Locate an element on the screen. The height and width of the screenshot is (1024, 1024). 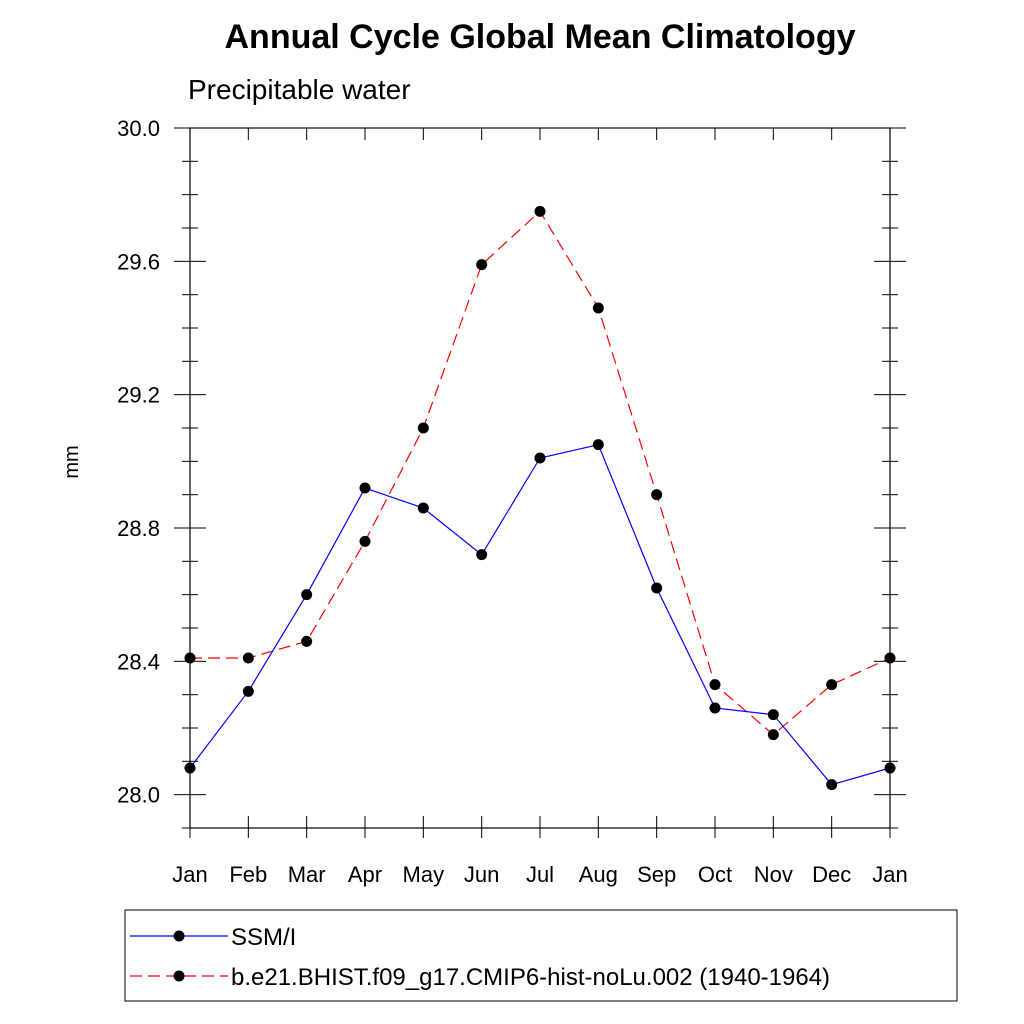
x-tick-label: Aug is located at coordinates (598, 874).